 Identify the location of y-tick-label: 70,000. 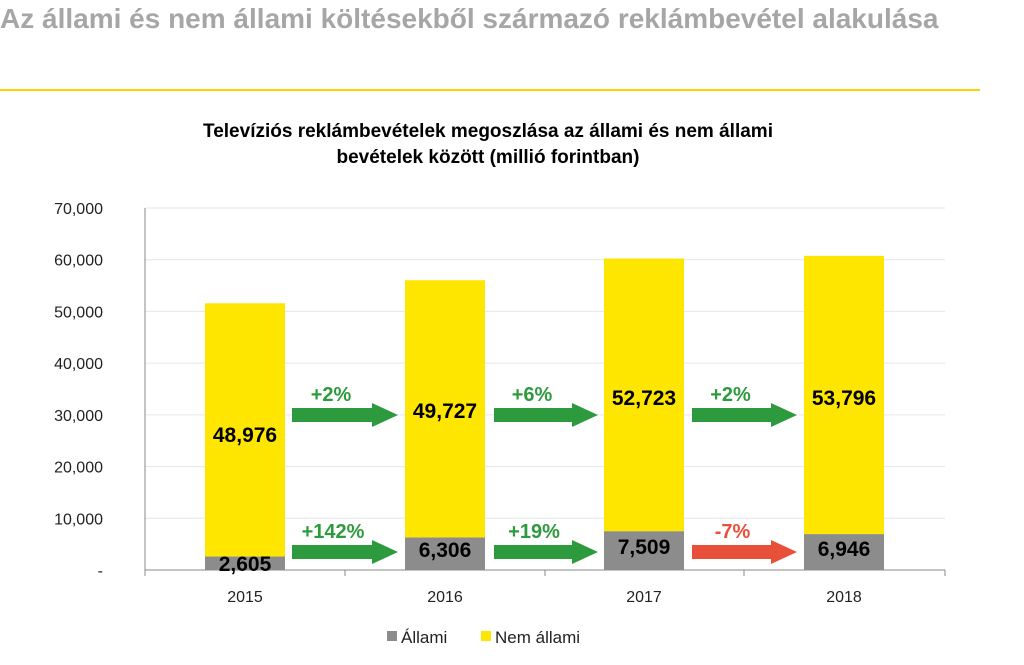
(78, 209).